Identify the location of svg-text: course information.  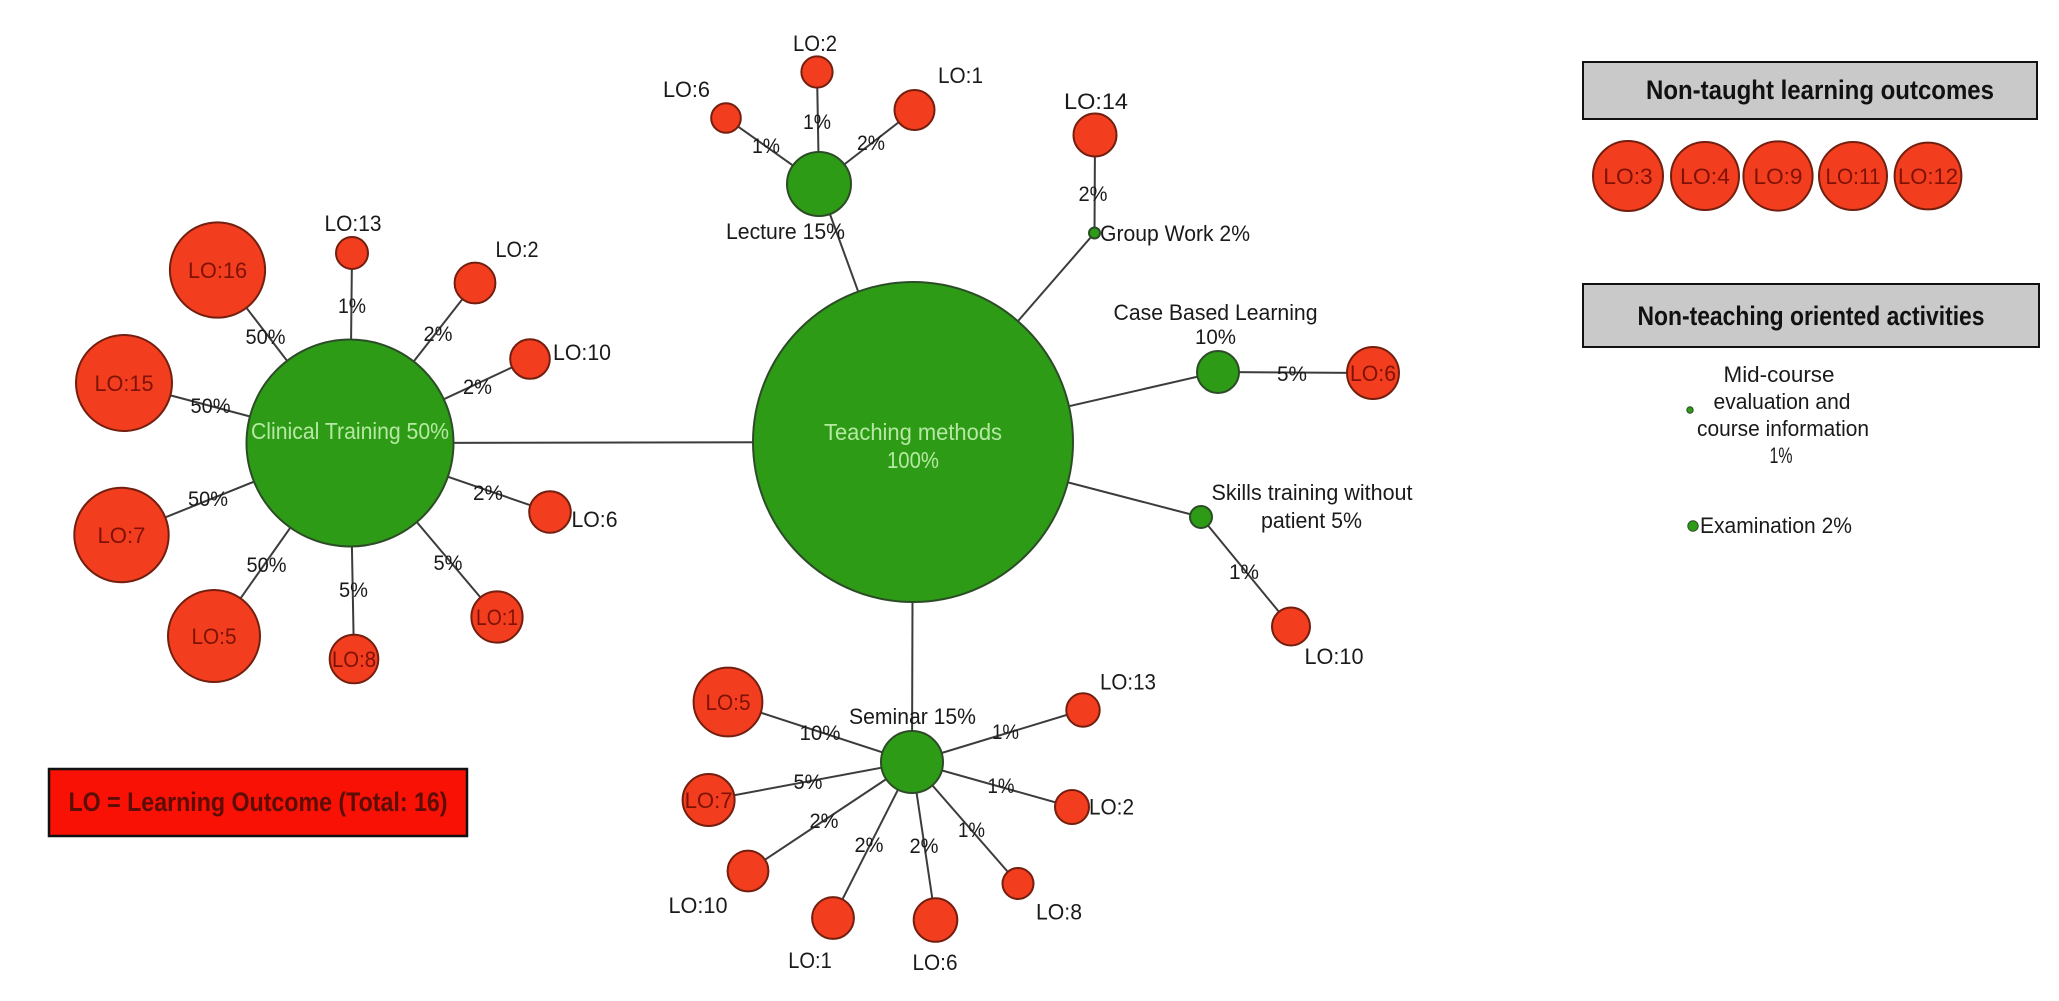
(1783, 428).